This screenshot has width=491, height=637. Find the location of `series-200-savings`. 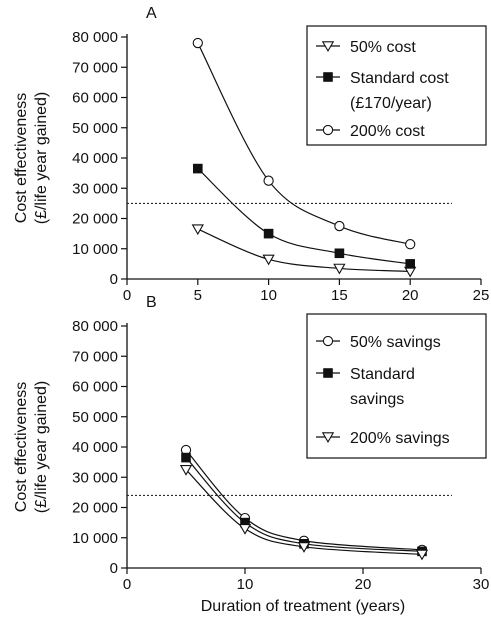

series-200-savings is located at coordinates (304, 512).